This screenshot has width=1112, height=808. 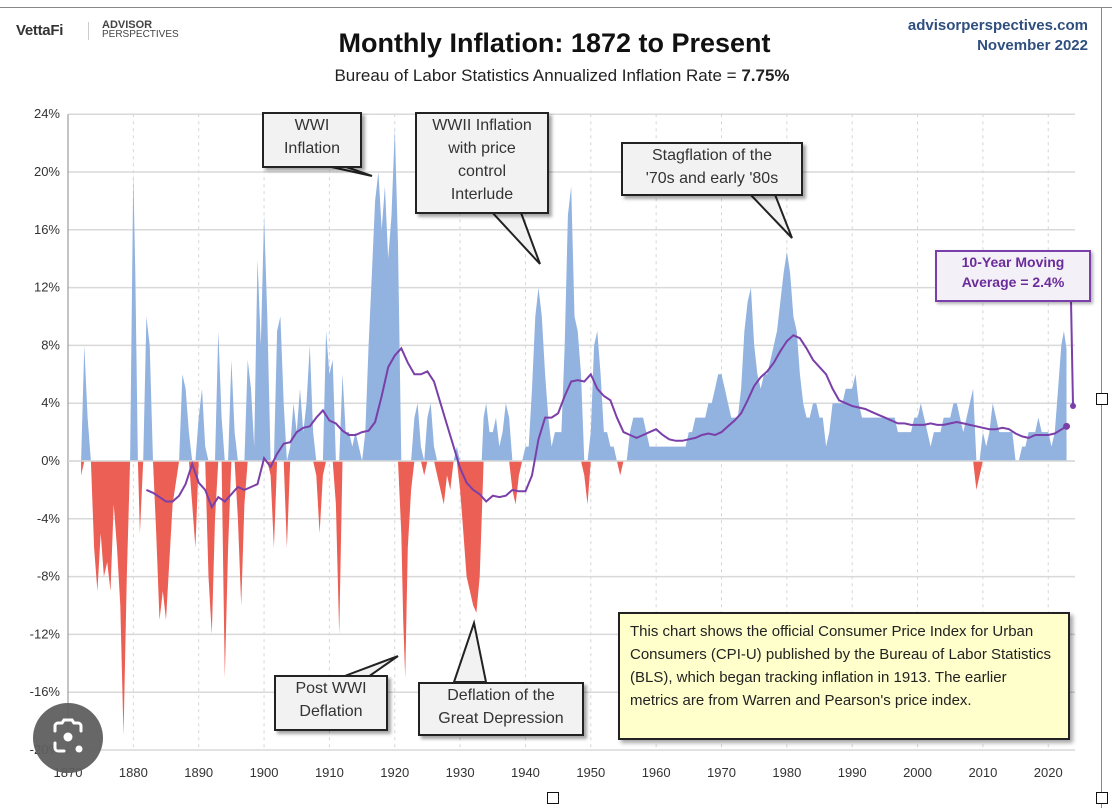 I want to click on resize-handle-bottom-right, so click(x=1102, y=798).